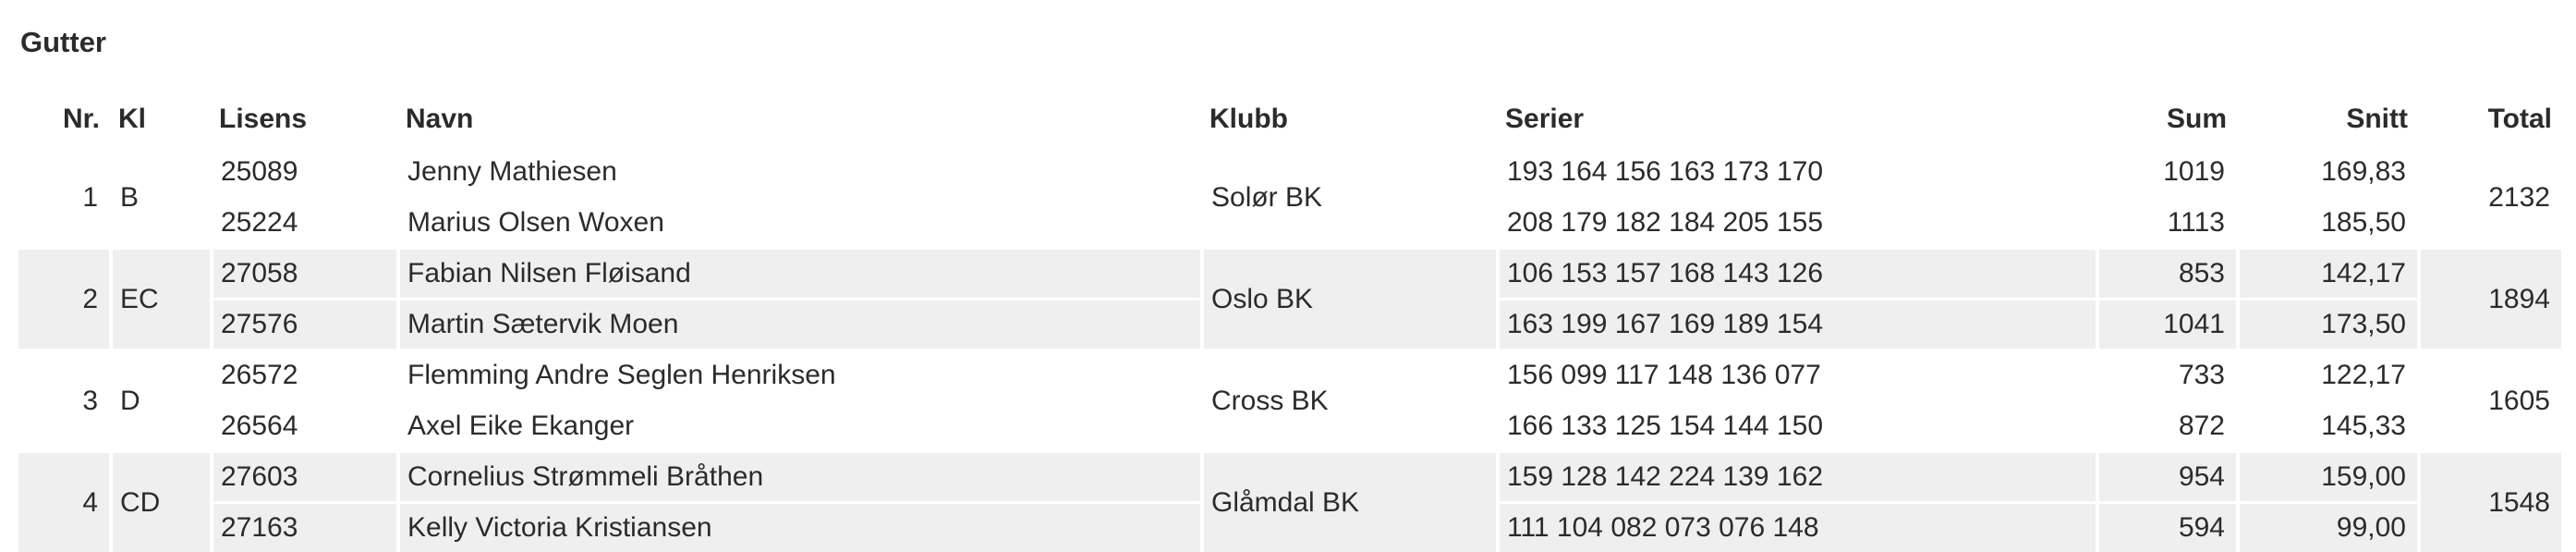 The height and width of the screenshot is (552, 2576). I want to click on license: 25224, so click(305, 223).